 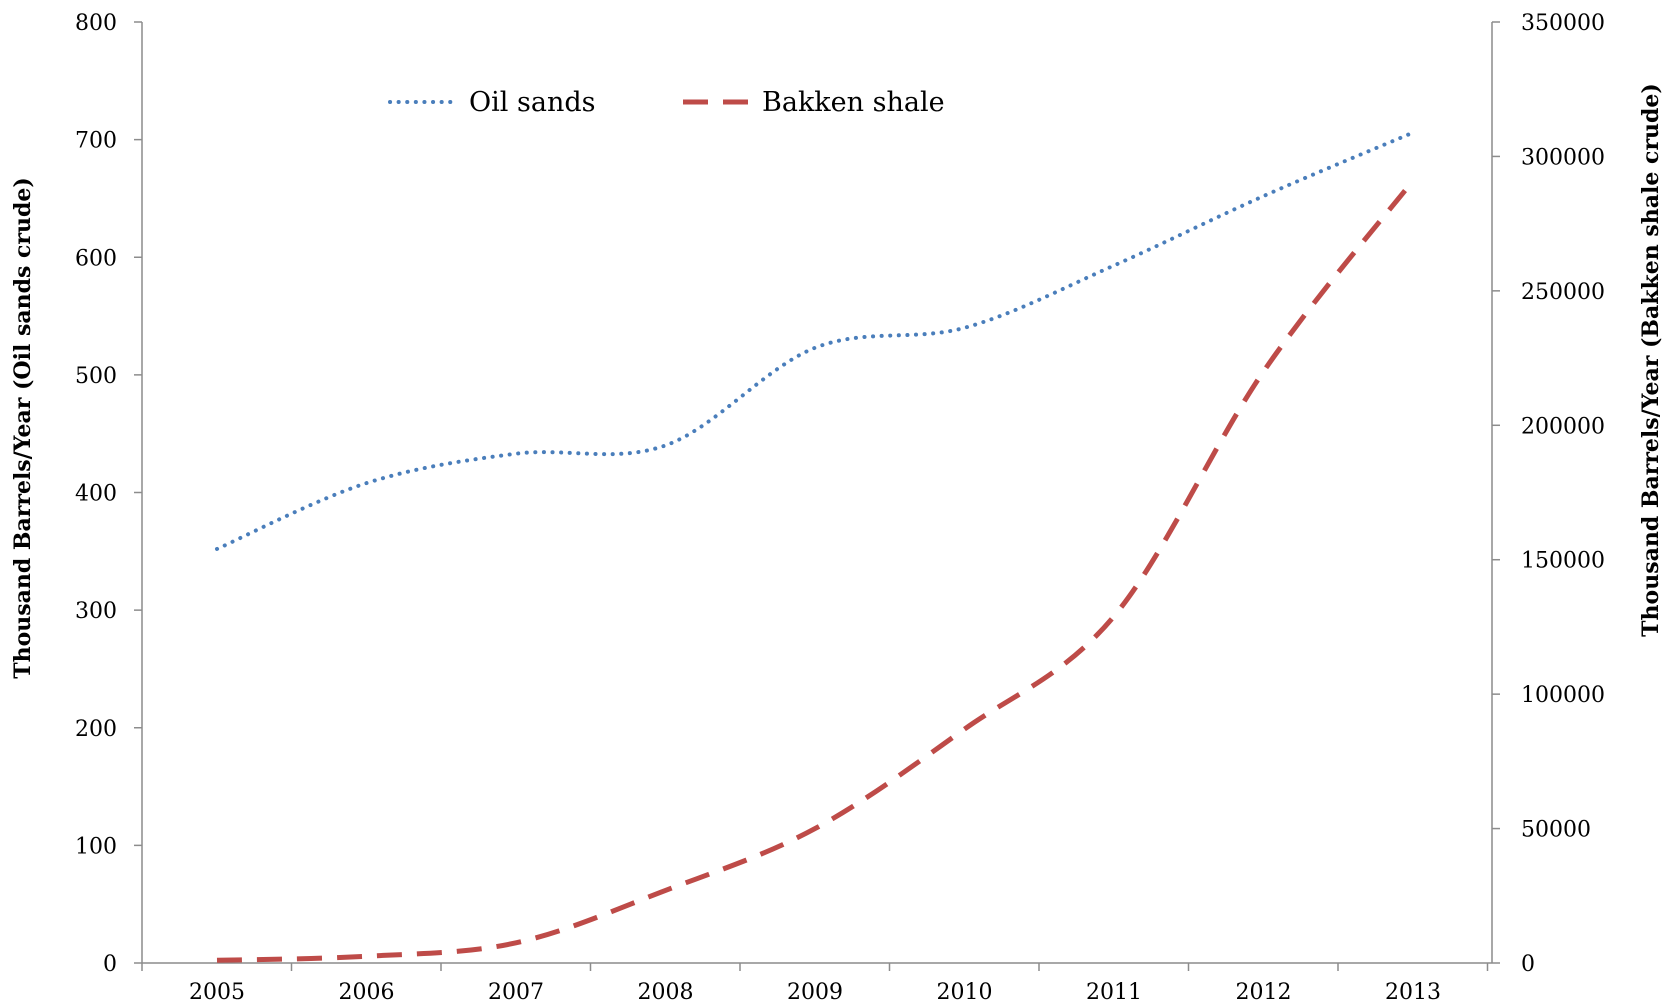 I want to click on left-tick-label: 700, so click(x=96, y=141).